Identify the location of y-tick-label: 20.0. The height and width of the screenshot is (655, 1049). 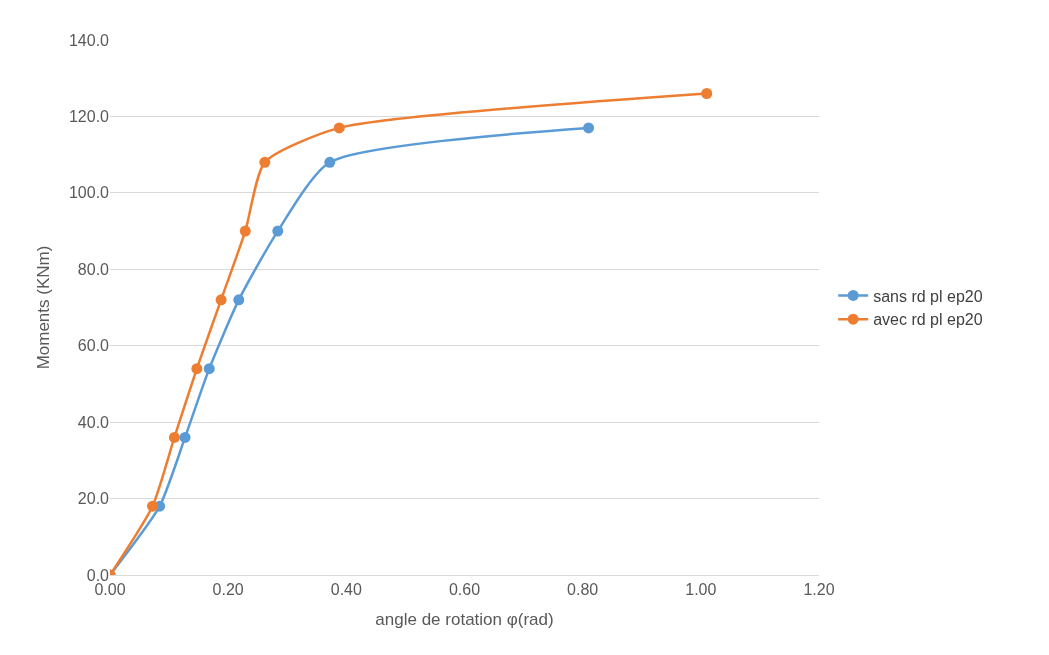
(93, 499).